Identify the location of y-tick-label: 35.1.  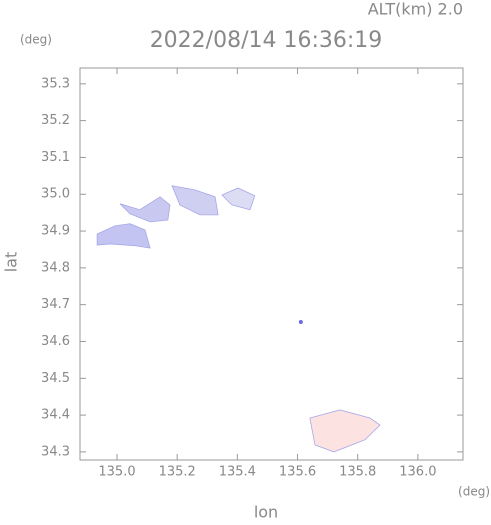
(55, 157).